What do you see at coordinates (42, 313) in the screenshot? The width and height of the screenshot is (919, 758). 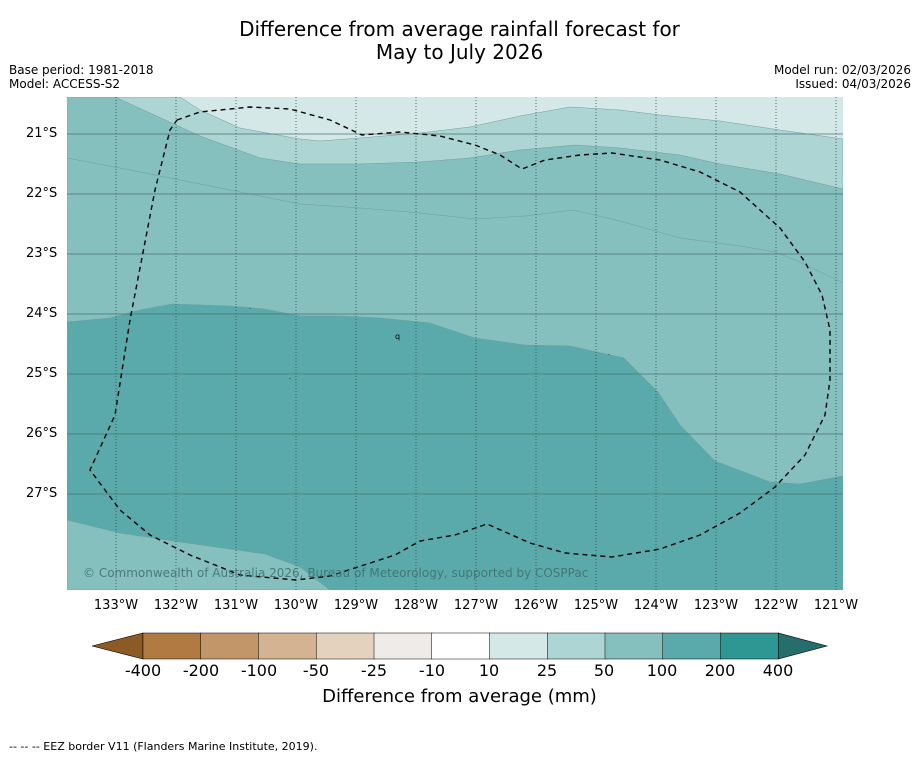 I see `lat-label: 24°S` at bounding box center [42, 313].